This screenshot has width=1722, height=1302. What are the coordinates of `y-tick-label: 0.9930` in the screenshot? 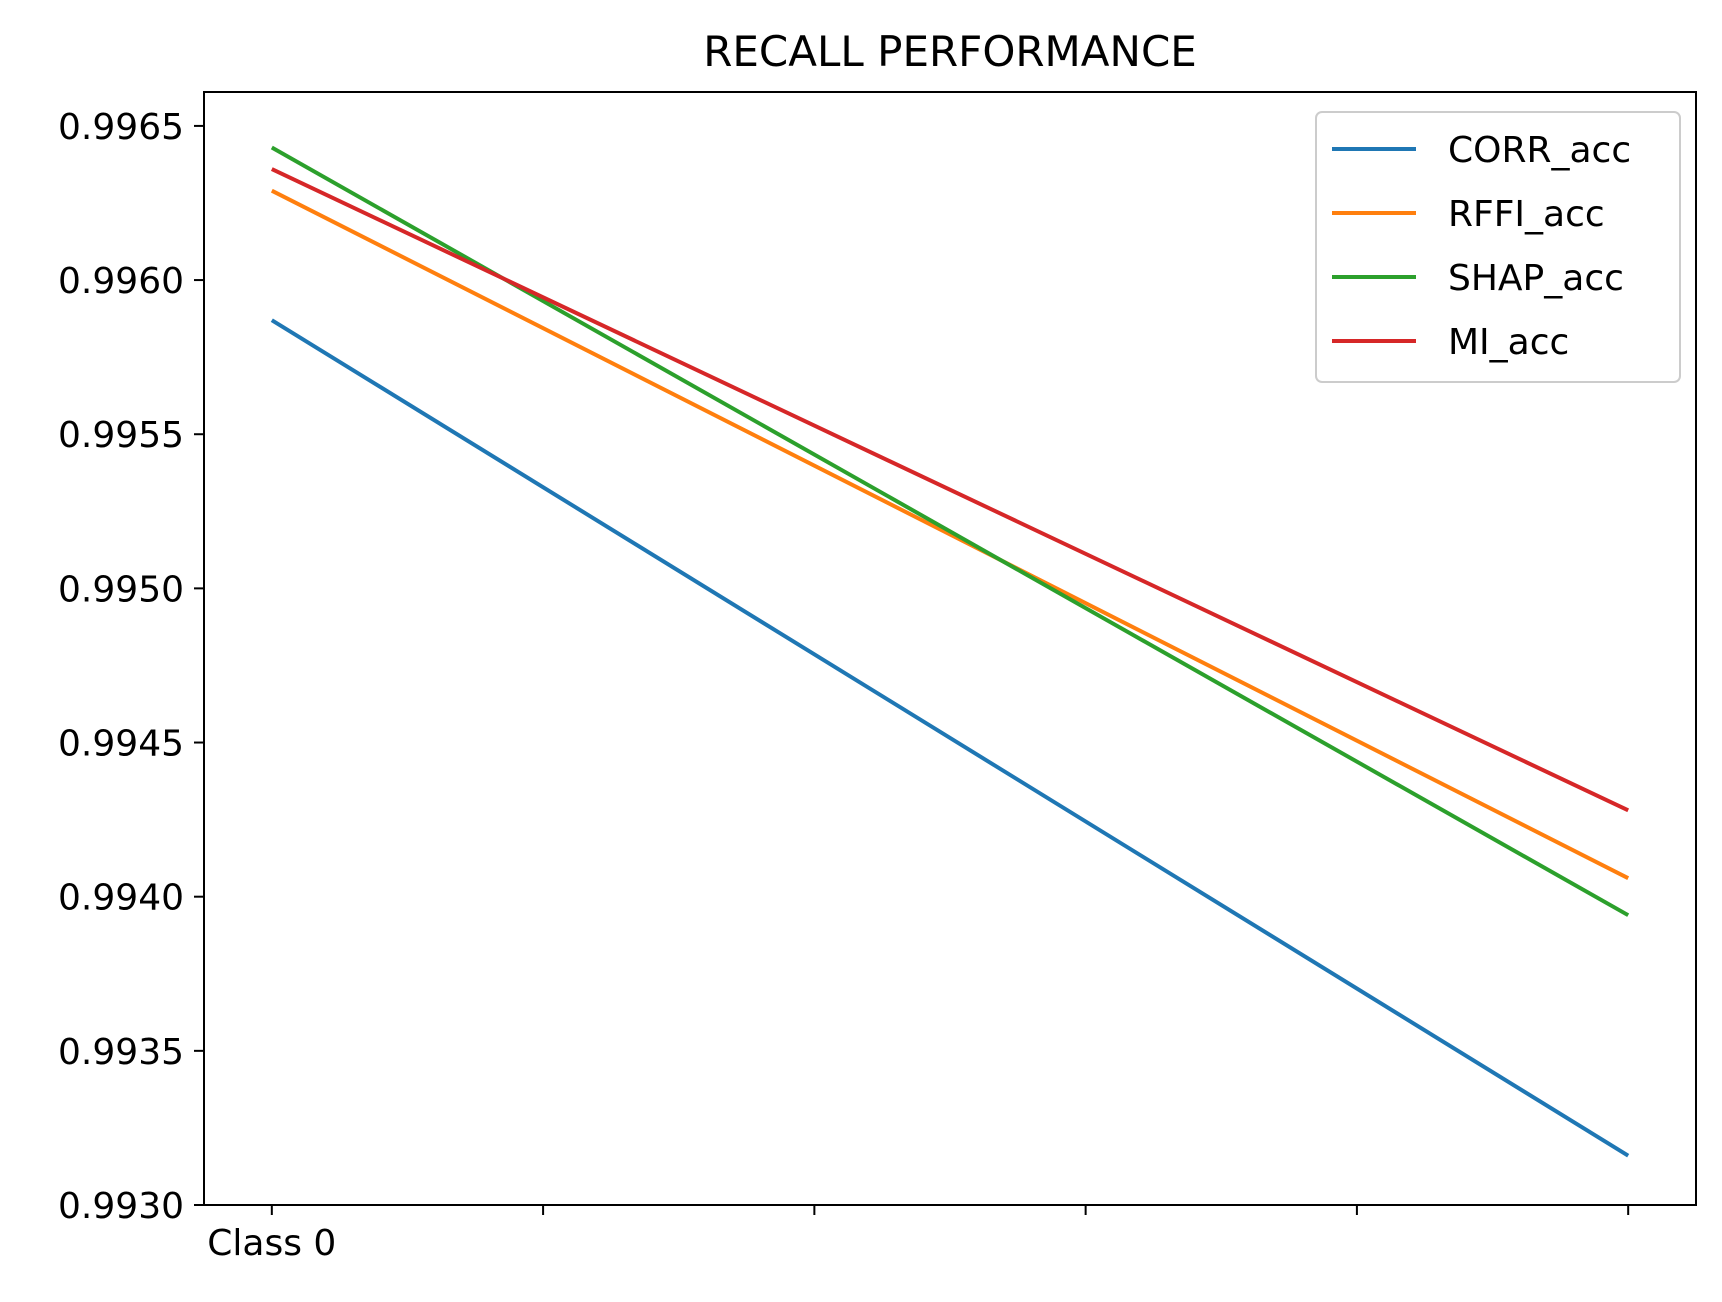 It's located at (121, 1206).